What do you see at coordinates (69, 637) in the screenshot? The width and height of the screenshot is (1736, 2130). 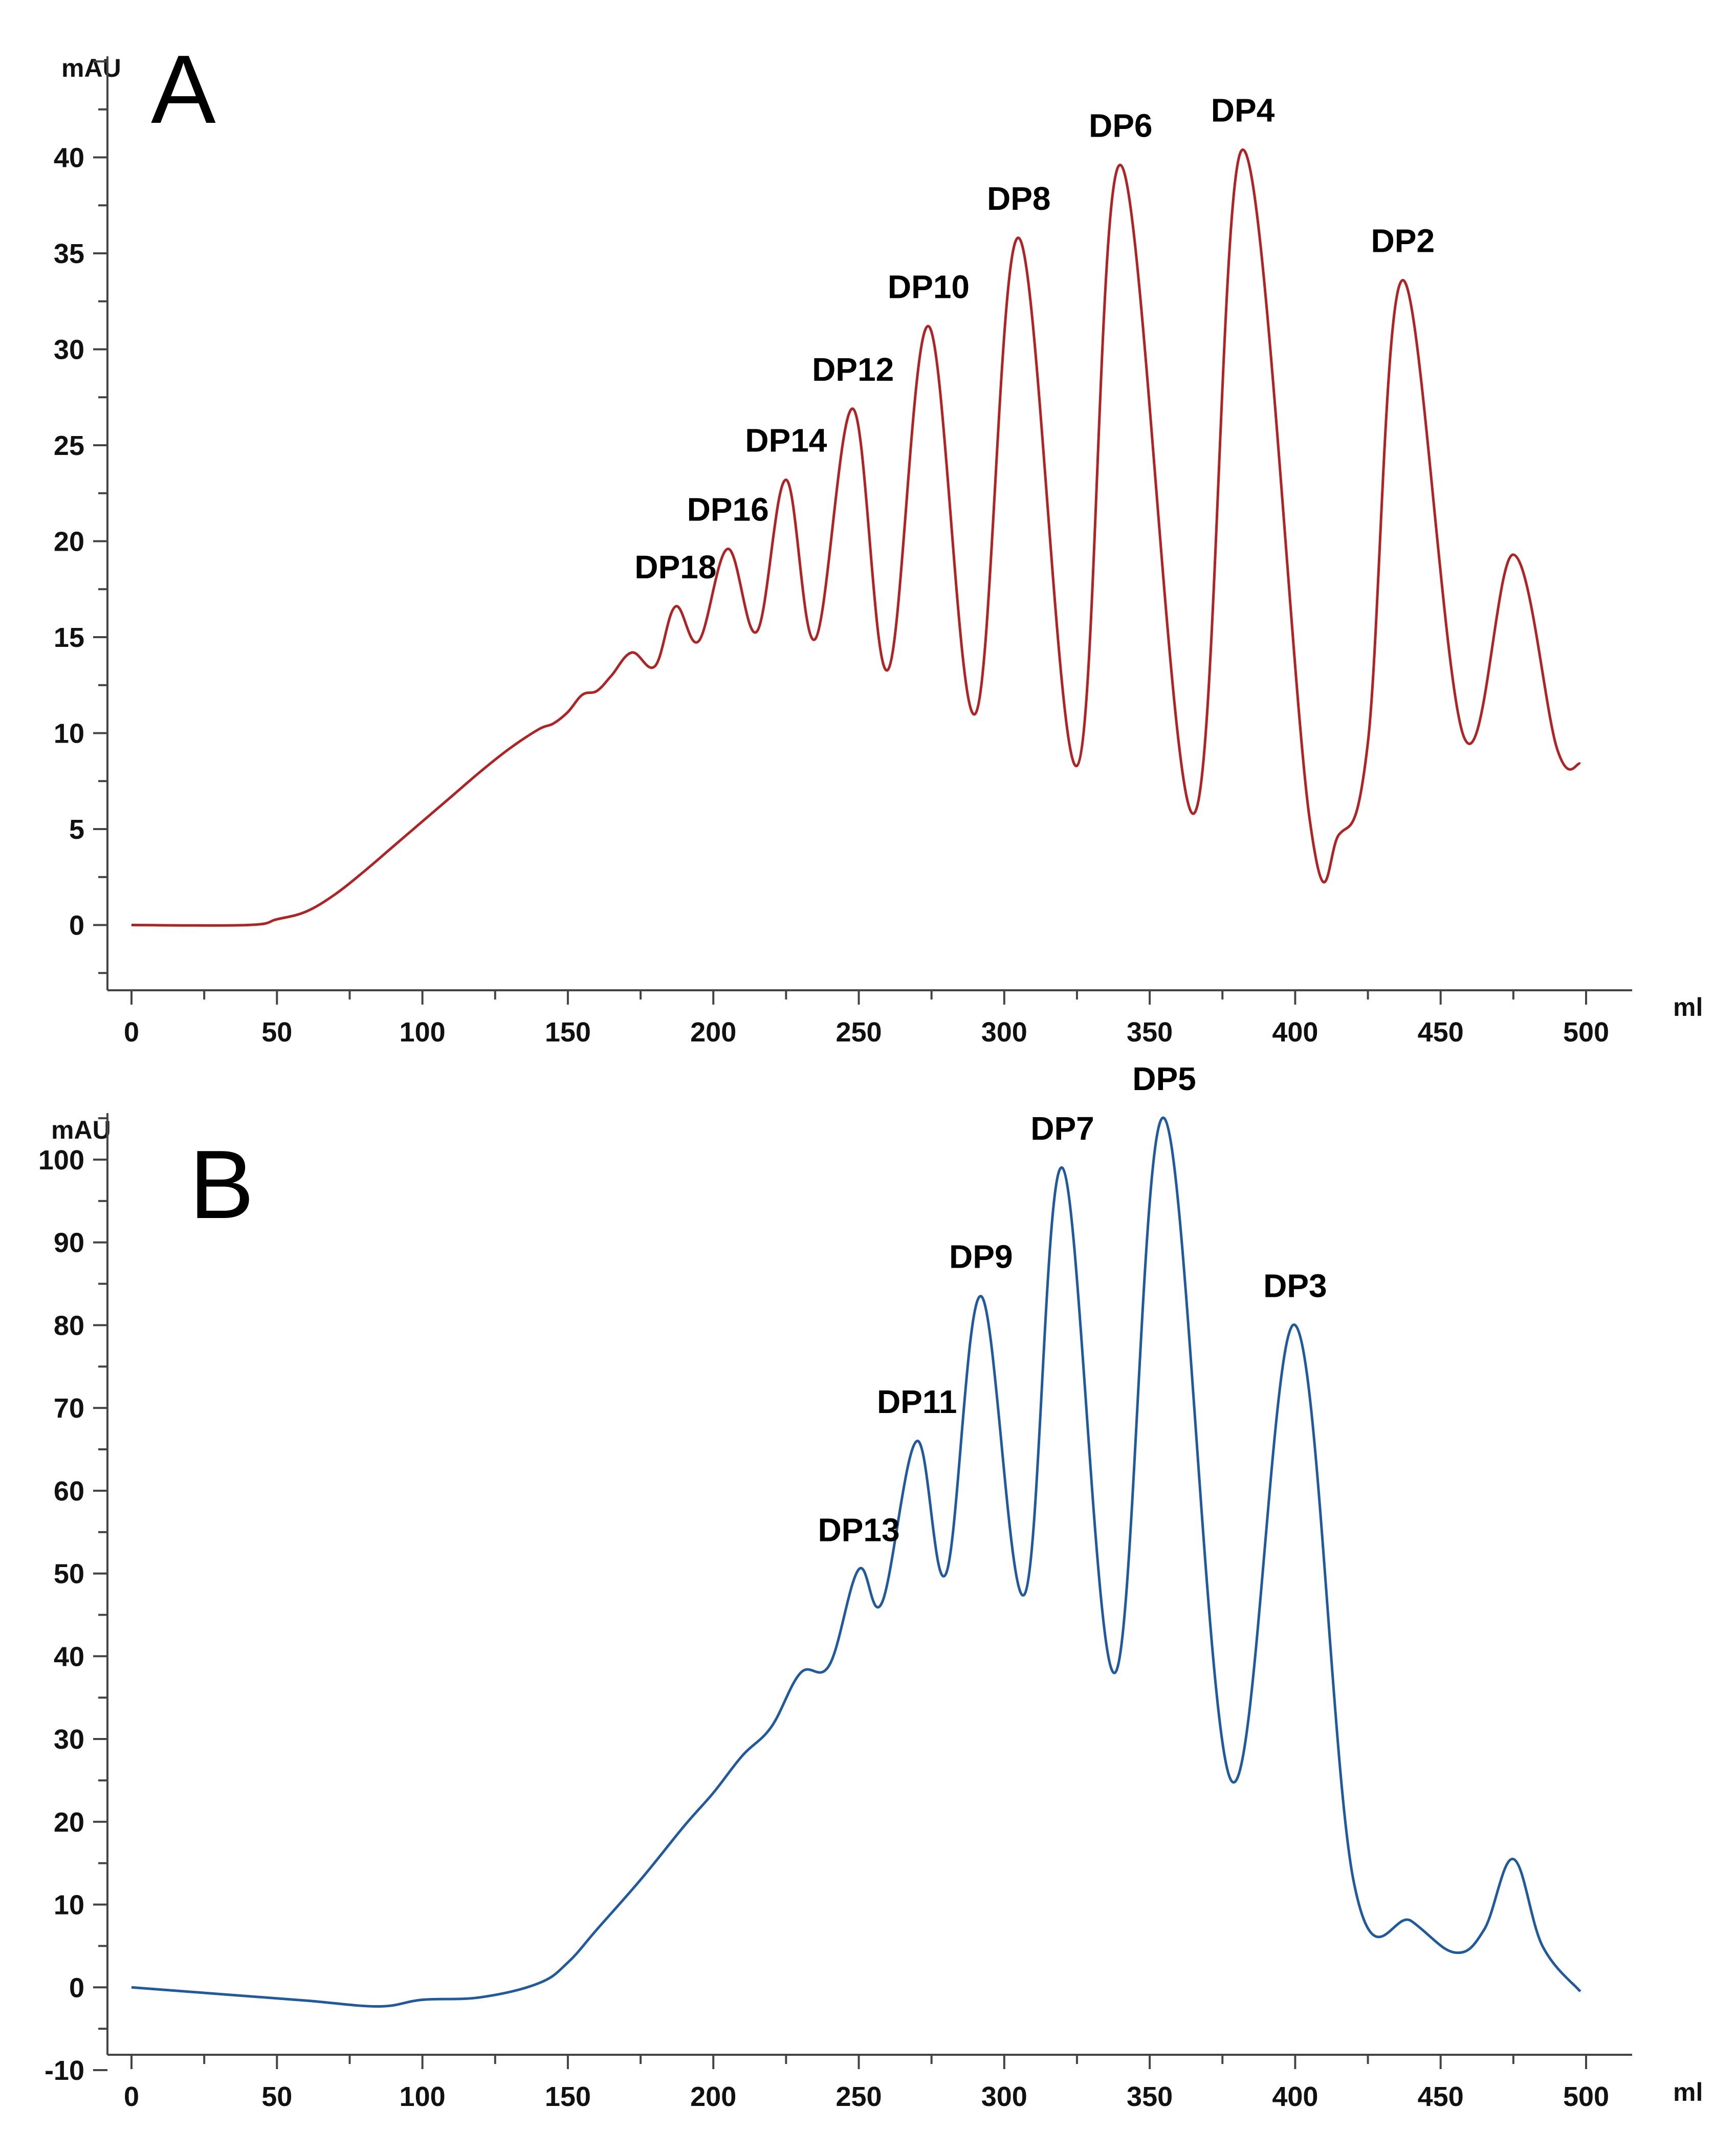 I see `y-tick-label: 15` at bounding box center [69, 637].